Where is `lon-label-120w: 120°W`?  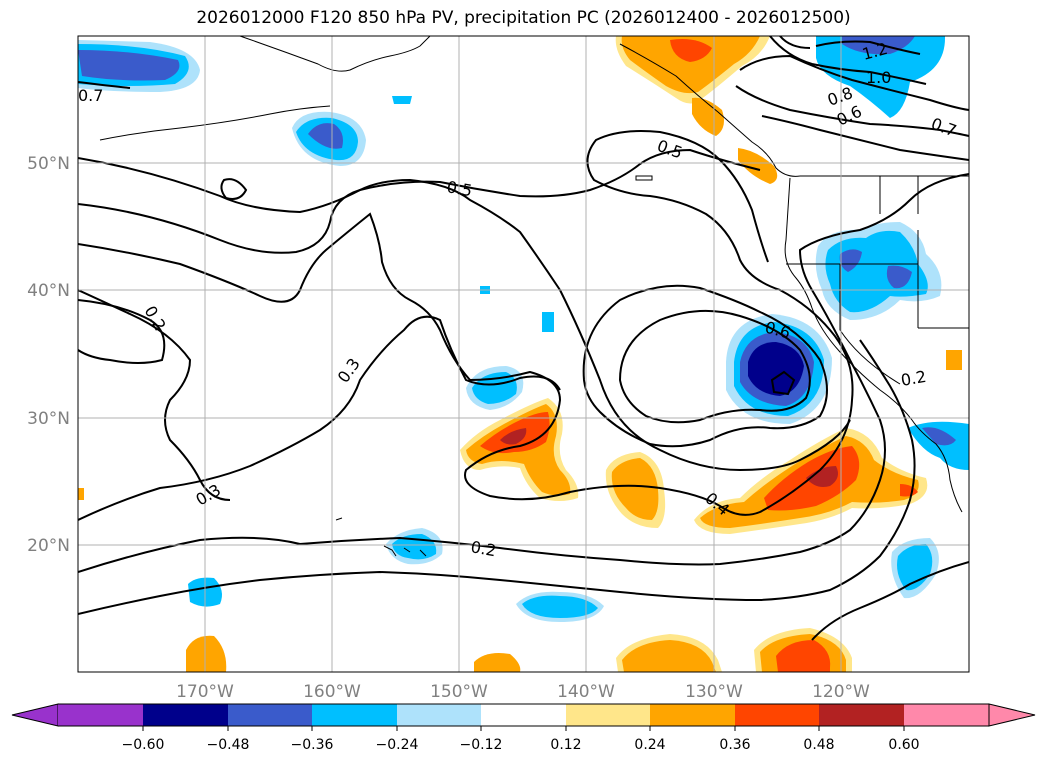 lon-label-120w: 120°W is located at coordinates (841, 692).